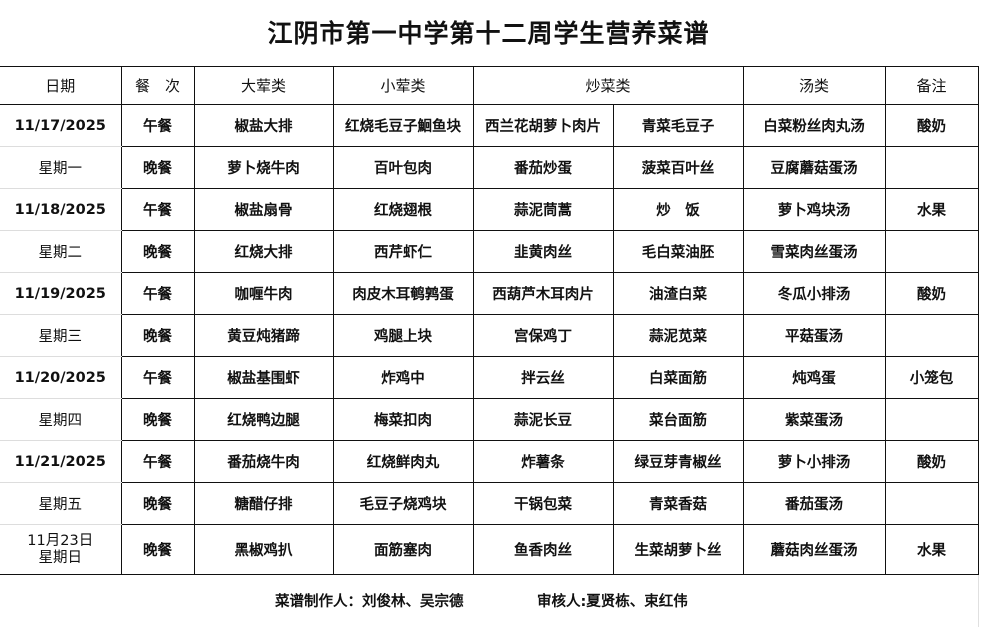 This screenshot has height=627, width=990. What do you see at coordinates (403, 125) in the screenshot?
I see `dish-cell-small: 红烧毛豆子鮰鱼块` at bounding box center [403, 125].